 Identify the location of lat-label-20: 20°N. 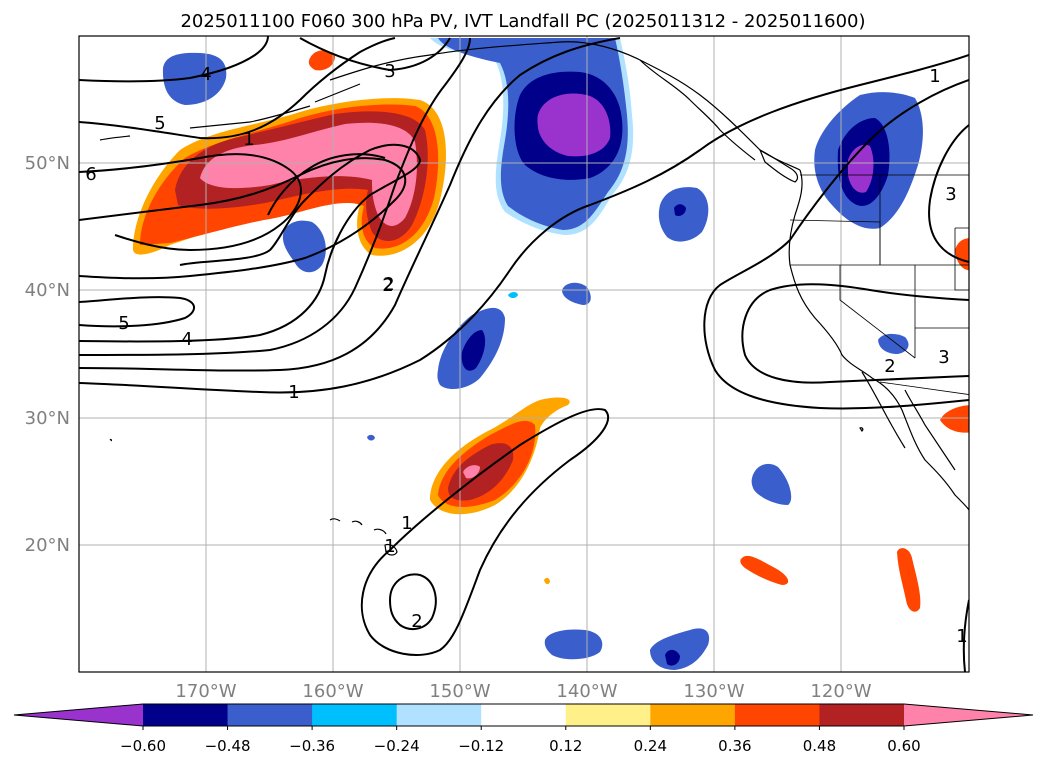
(47, 545).